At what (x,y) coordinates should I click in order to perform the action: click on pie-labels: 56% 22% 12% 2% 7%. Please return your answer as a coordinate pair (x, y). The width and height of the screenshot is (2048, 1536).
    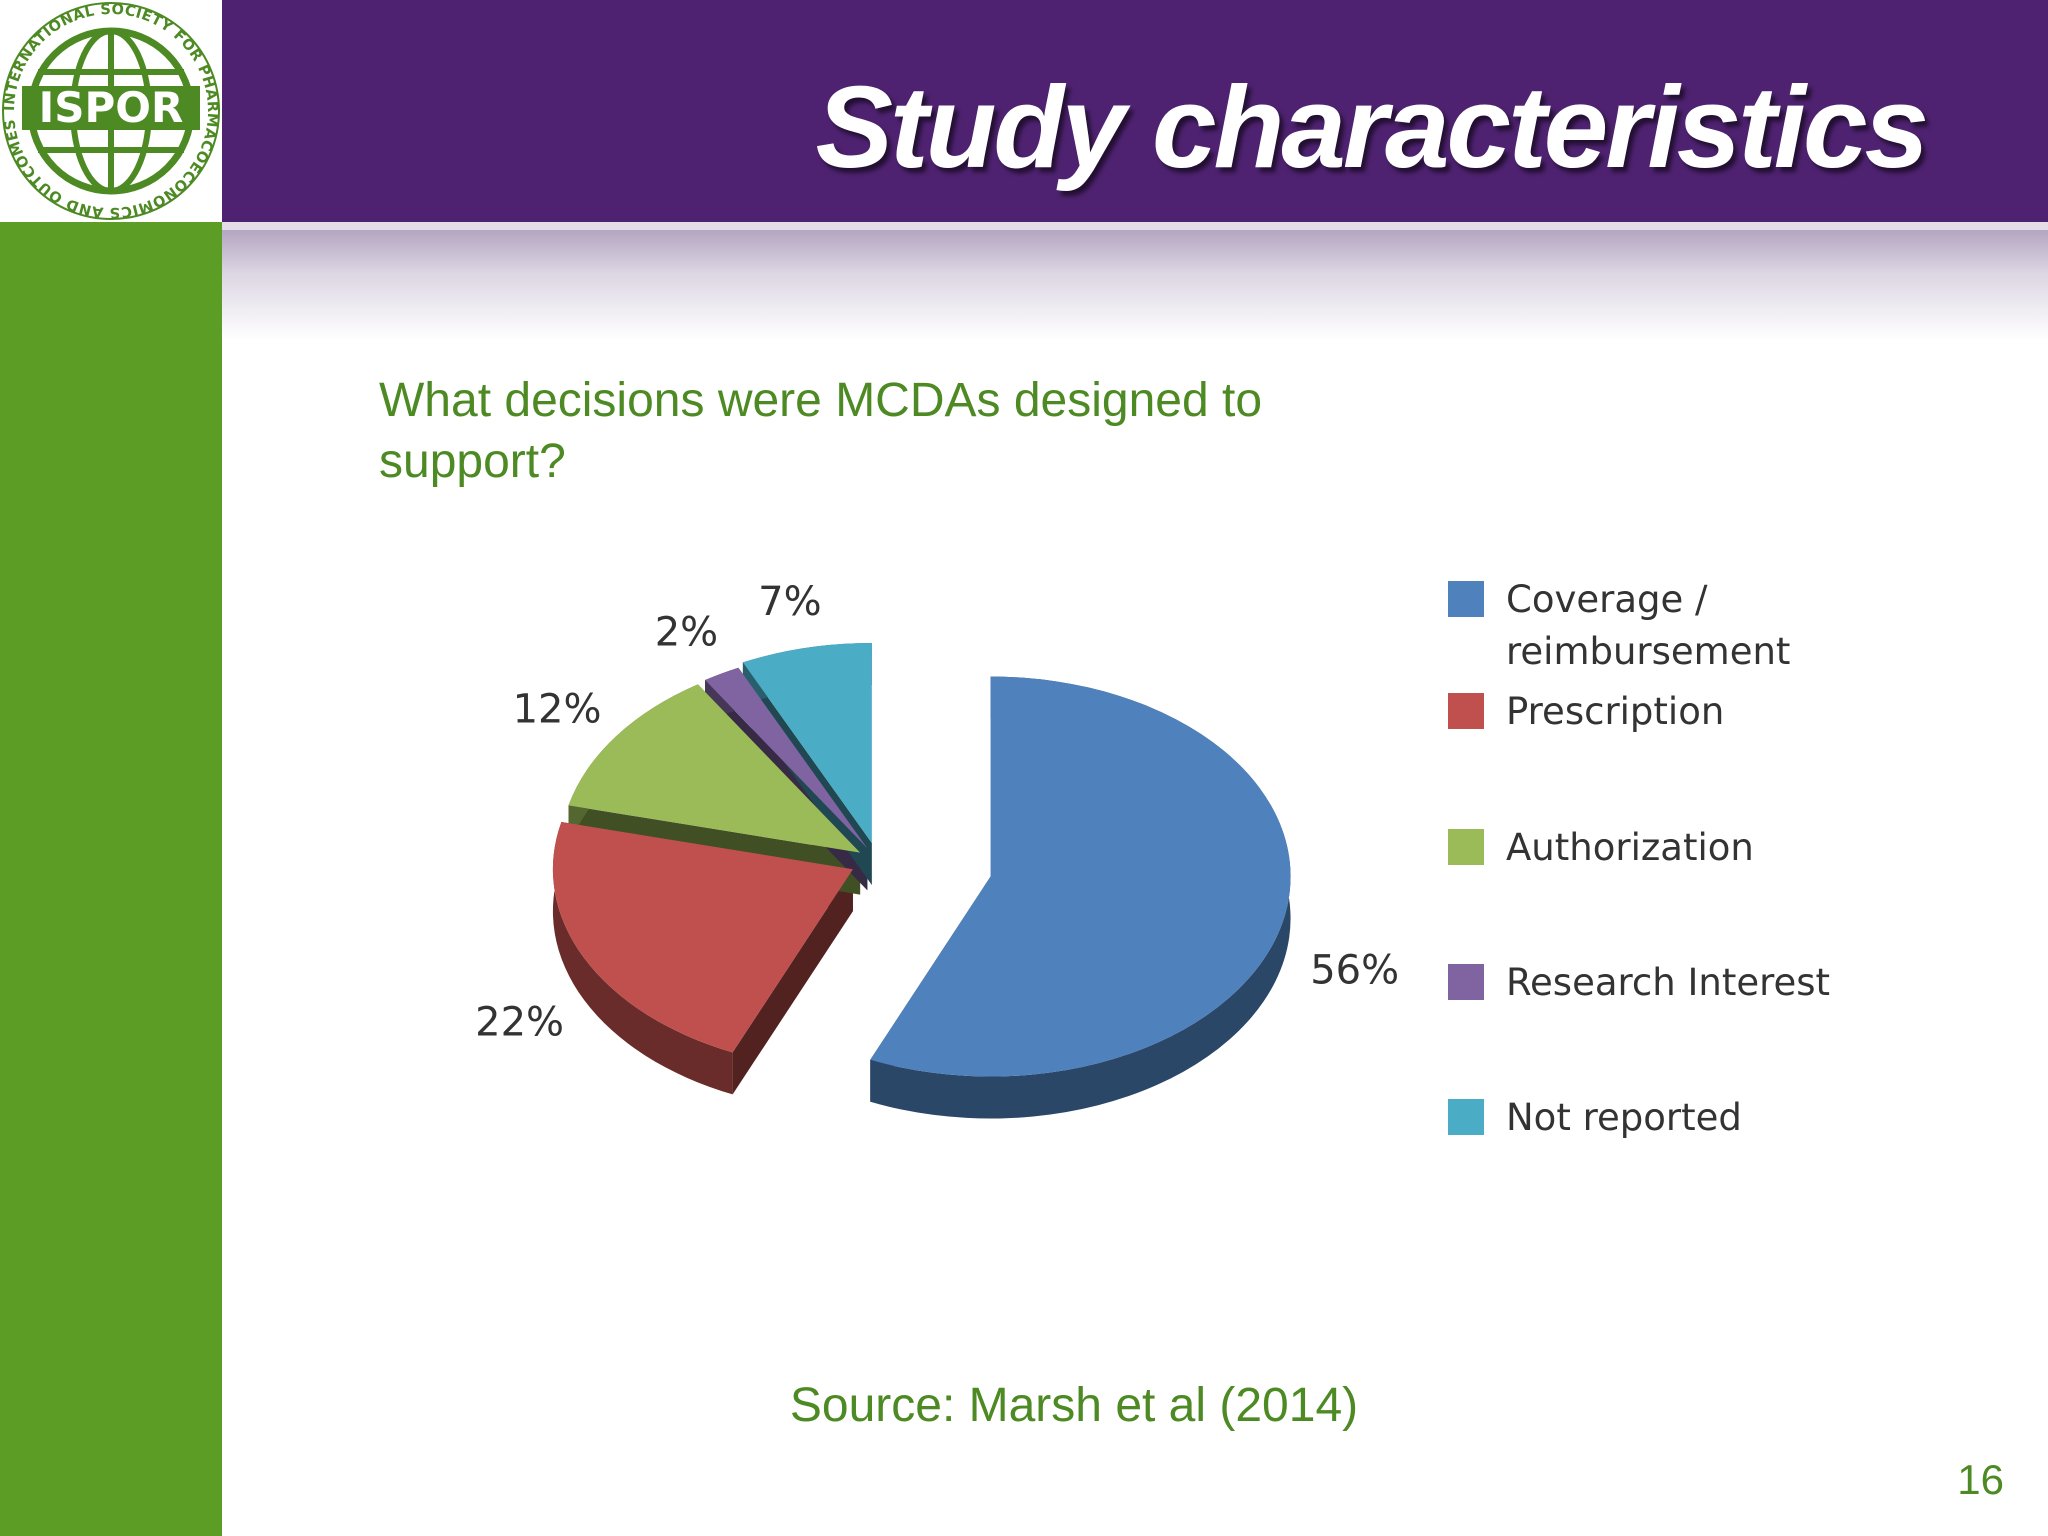
    Looking at the image, I should click on (937, 812).